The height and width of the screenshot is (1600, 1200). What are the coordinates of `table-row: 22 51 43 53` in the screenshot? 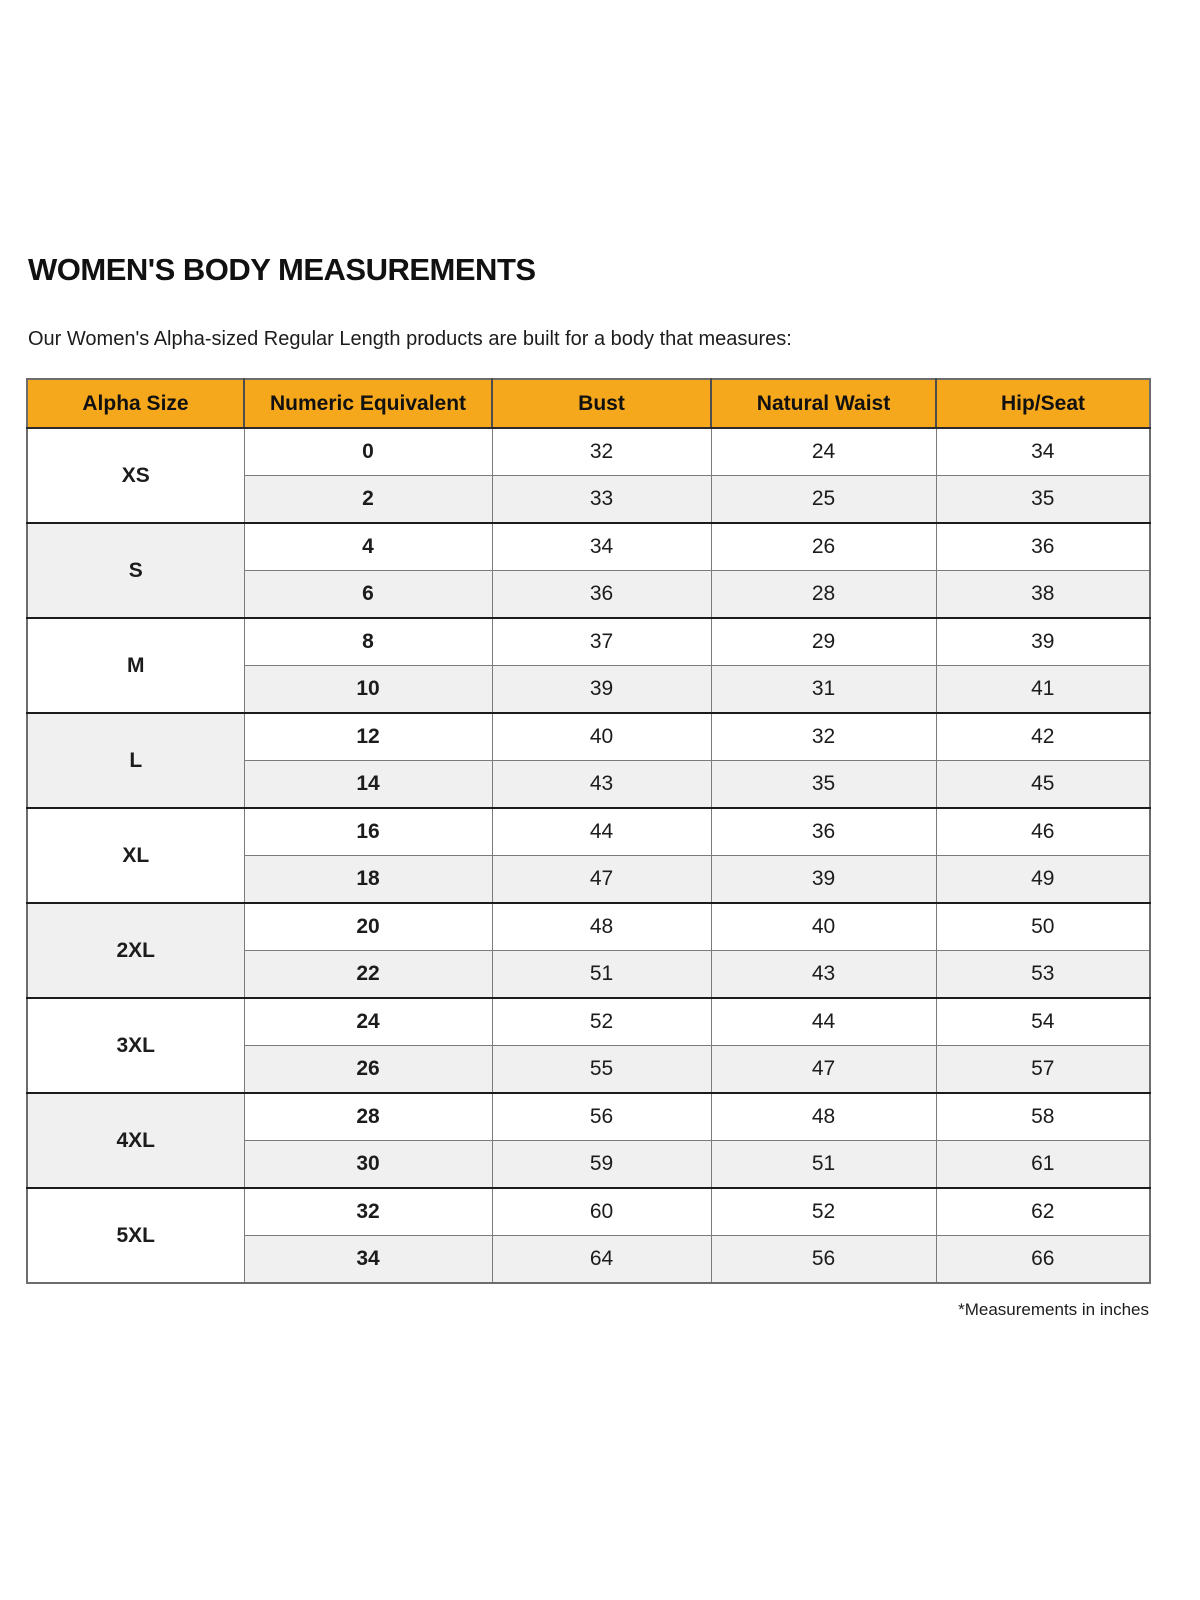 It's located at (588, 974).